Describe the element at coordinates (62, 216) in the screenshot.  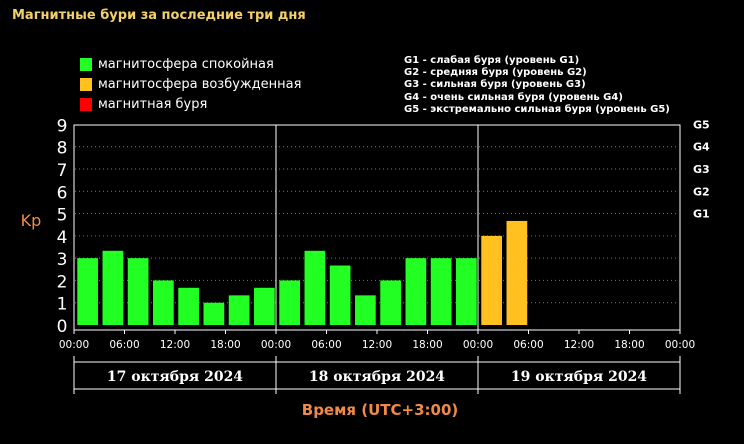
I see `y-tick-label: 5` at that location.